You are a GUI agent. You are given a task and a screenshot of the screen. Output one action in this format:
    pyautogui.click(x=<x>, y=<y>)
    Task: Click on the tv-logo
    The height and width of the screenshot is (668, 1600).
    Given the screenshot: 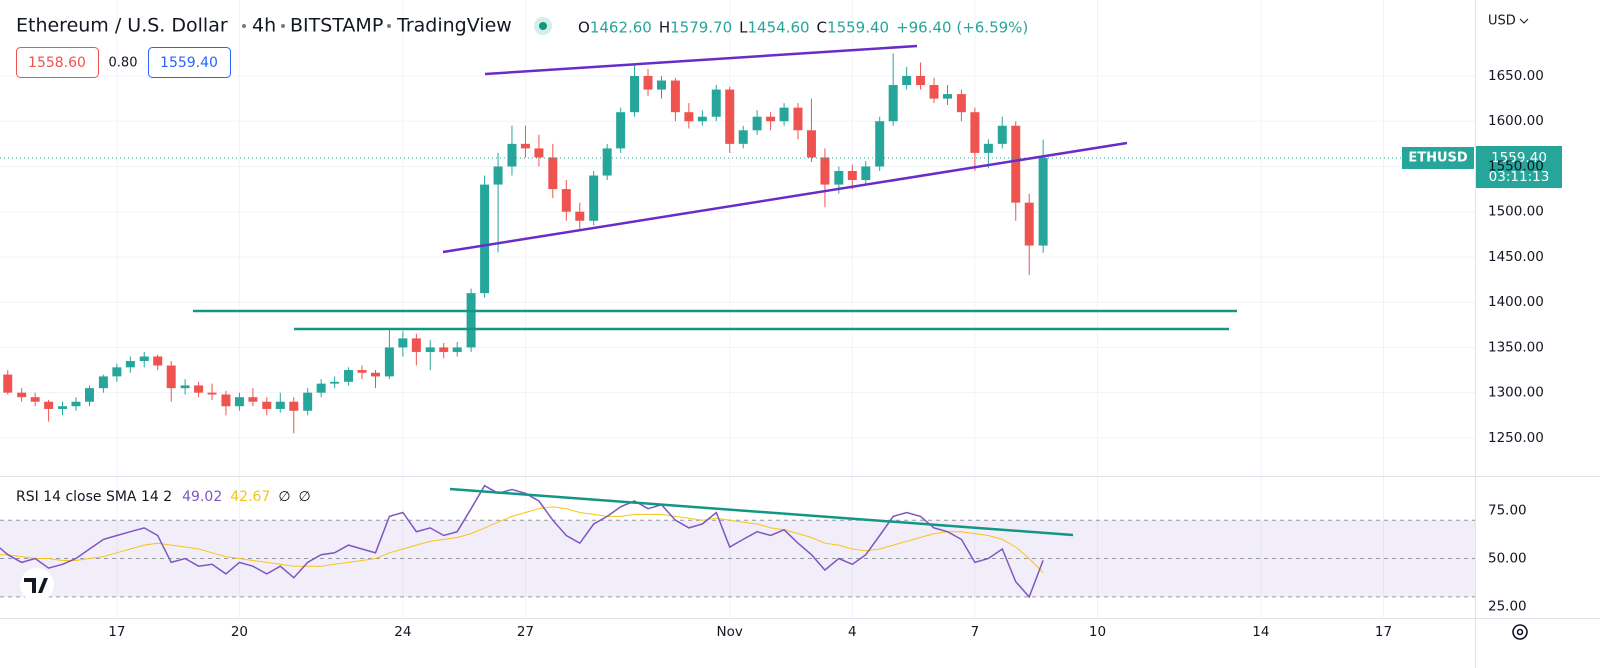 What is the action you would take?
    pyautogui.click(x=37, y=585)
    